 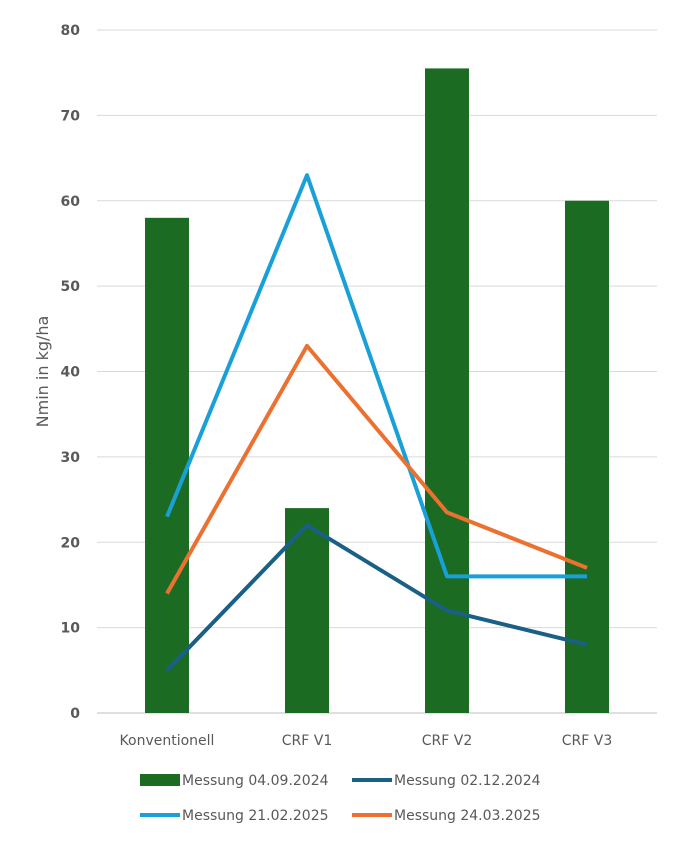 I want to click on y-tick-label: 60, so click(x=71, y=202).